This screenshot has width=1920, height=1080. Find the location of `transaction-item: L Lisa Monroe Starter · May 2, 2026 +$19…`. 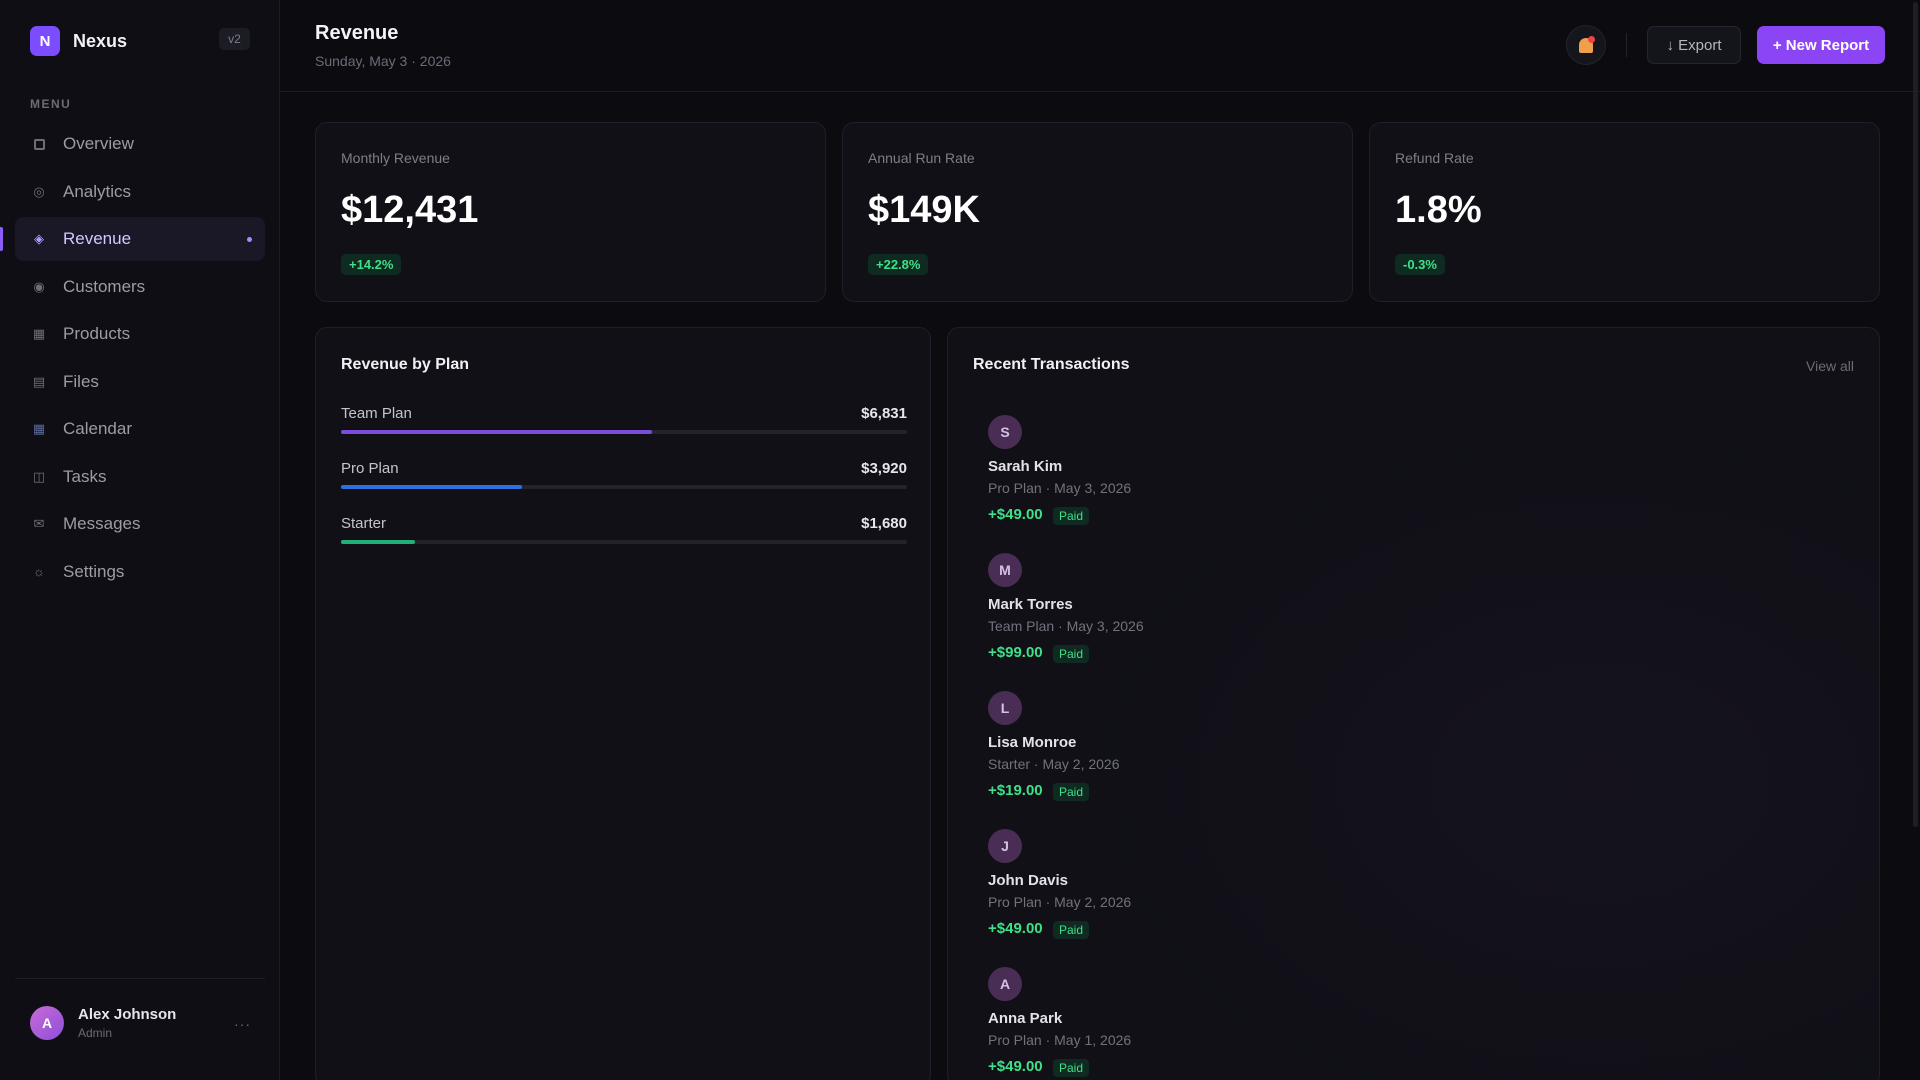

transaction-item: L Lisa Monroe Starter · May 2, 2026 +$19… is located at coordinates (1188, 756).